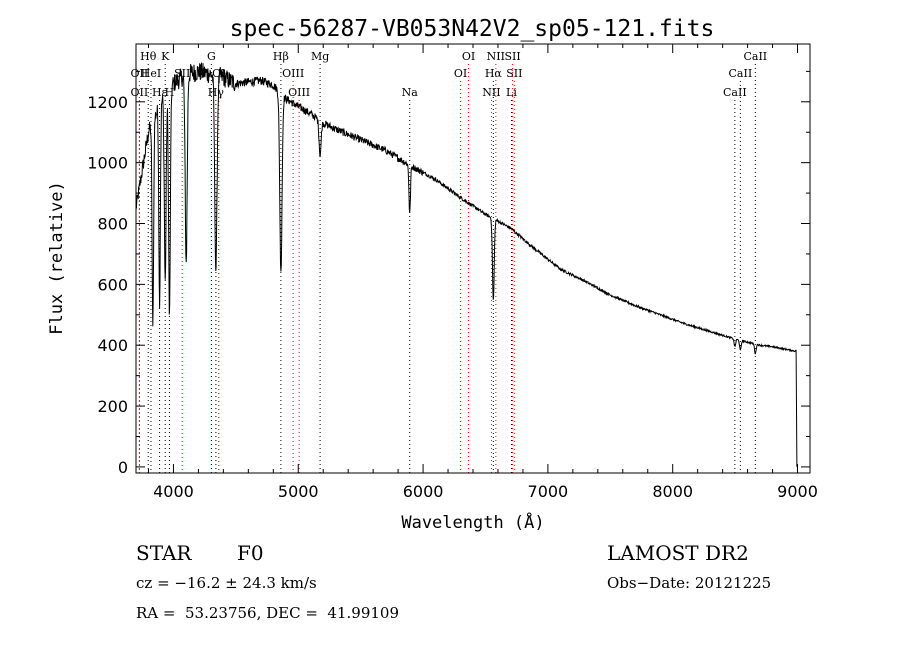  What do you see at coordinates (151, 73) in the screenshot?
I see `line-marker-label: HeI` at bounding box center [151, 73].